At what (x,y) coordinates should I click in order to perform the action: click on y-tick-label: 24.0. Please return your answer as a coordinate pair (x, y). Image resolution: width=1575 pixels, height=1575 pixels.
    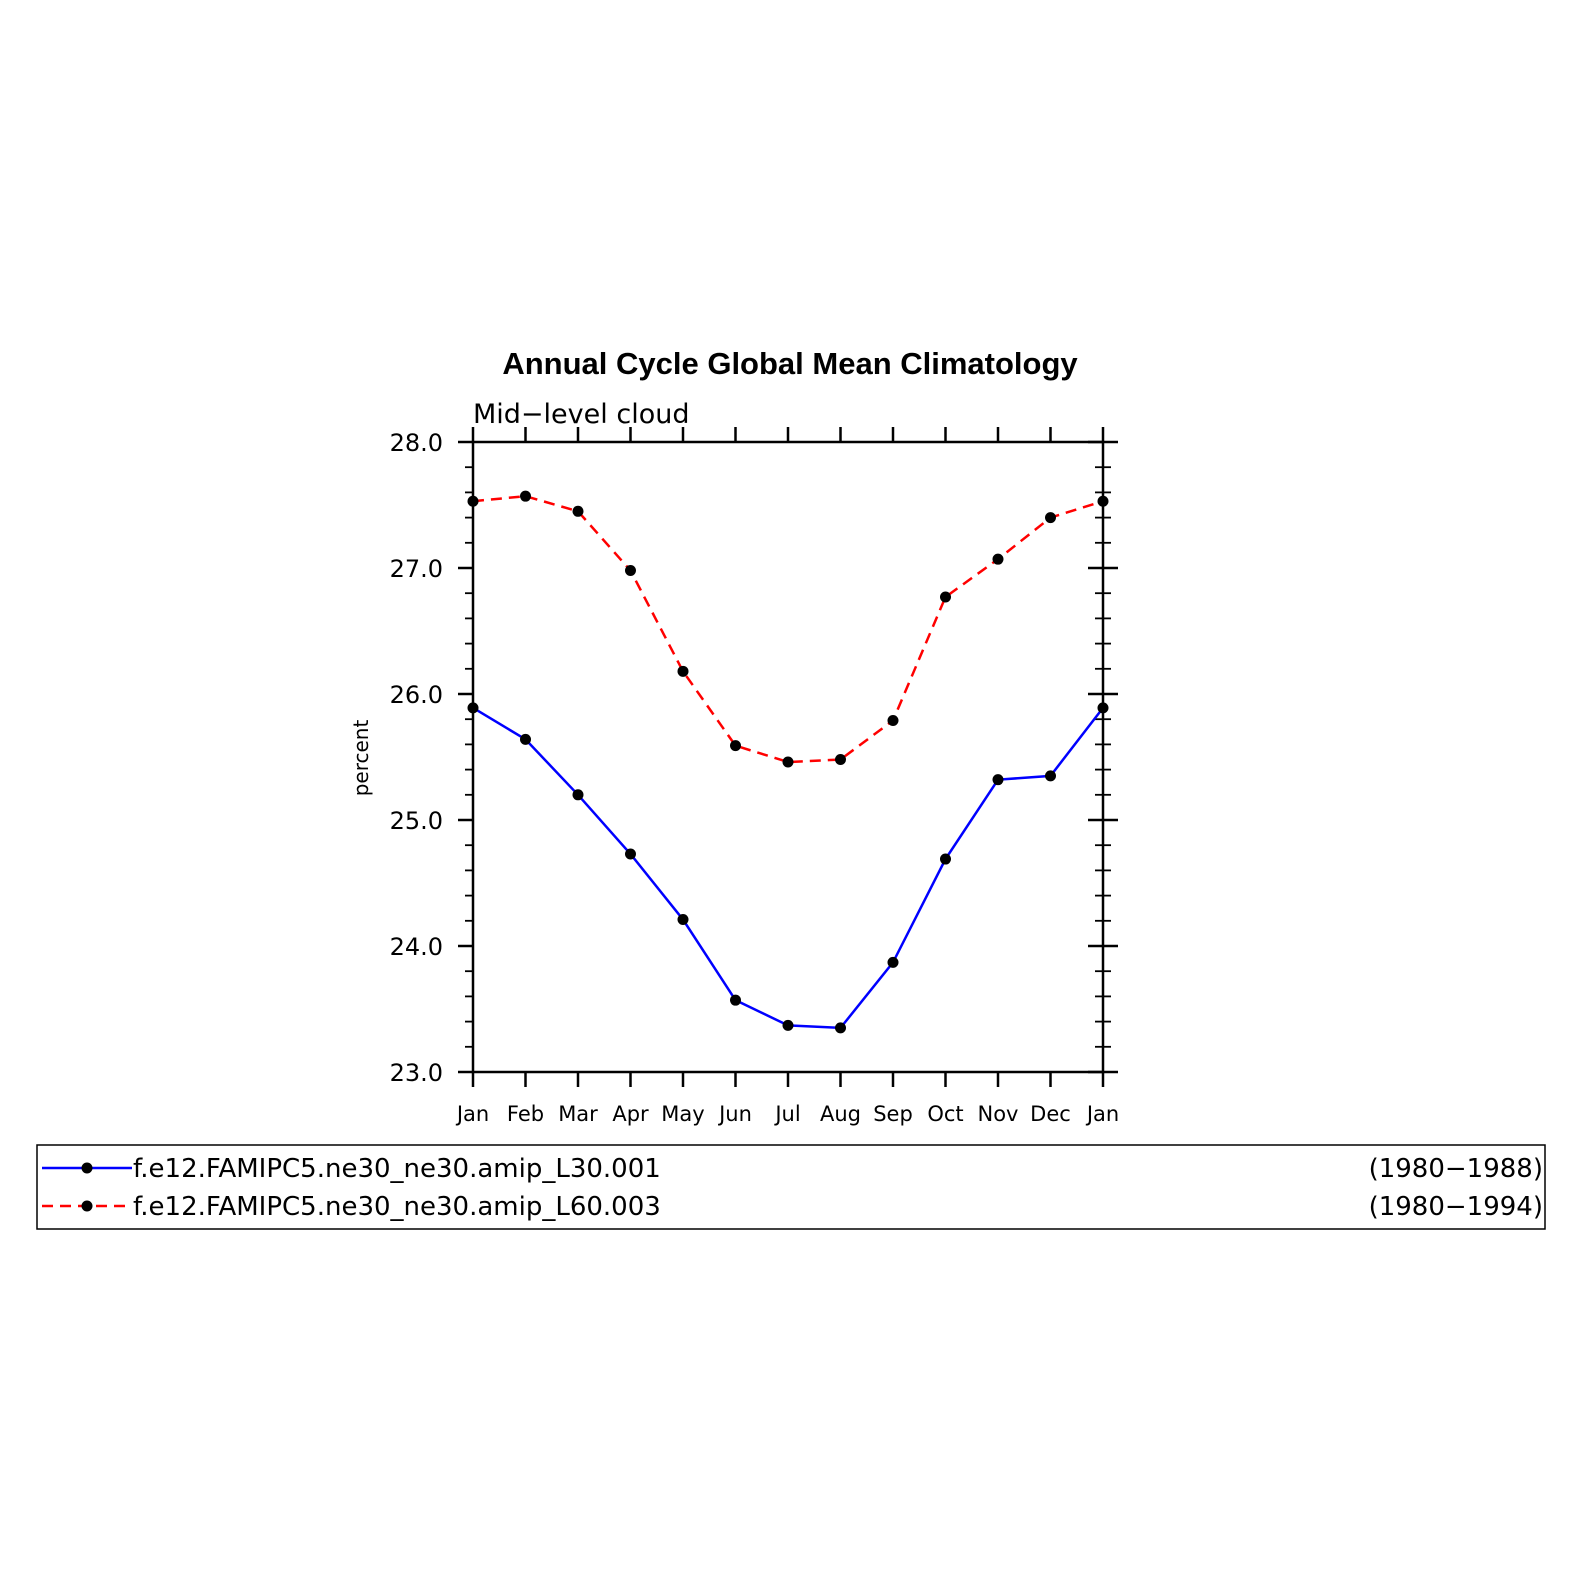
    Looking at the image, I should click on (416, 947).